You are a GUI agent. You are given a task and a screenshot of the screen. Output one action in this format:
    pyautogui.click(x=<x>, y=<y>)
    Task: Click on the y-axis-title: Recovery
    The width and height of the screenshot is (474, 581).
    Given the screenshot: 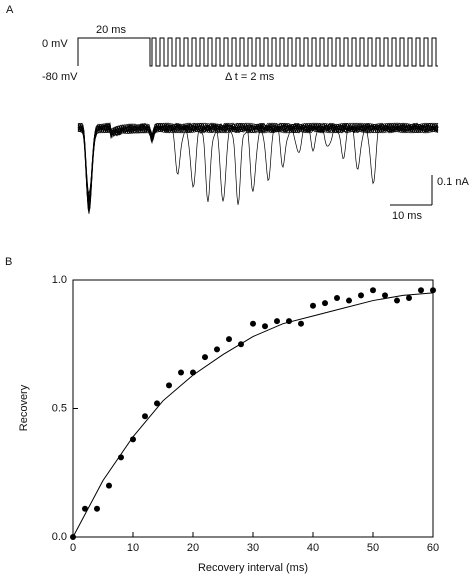 What is the action you would take?
    pyautogui.click(x=24, y=407)
    